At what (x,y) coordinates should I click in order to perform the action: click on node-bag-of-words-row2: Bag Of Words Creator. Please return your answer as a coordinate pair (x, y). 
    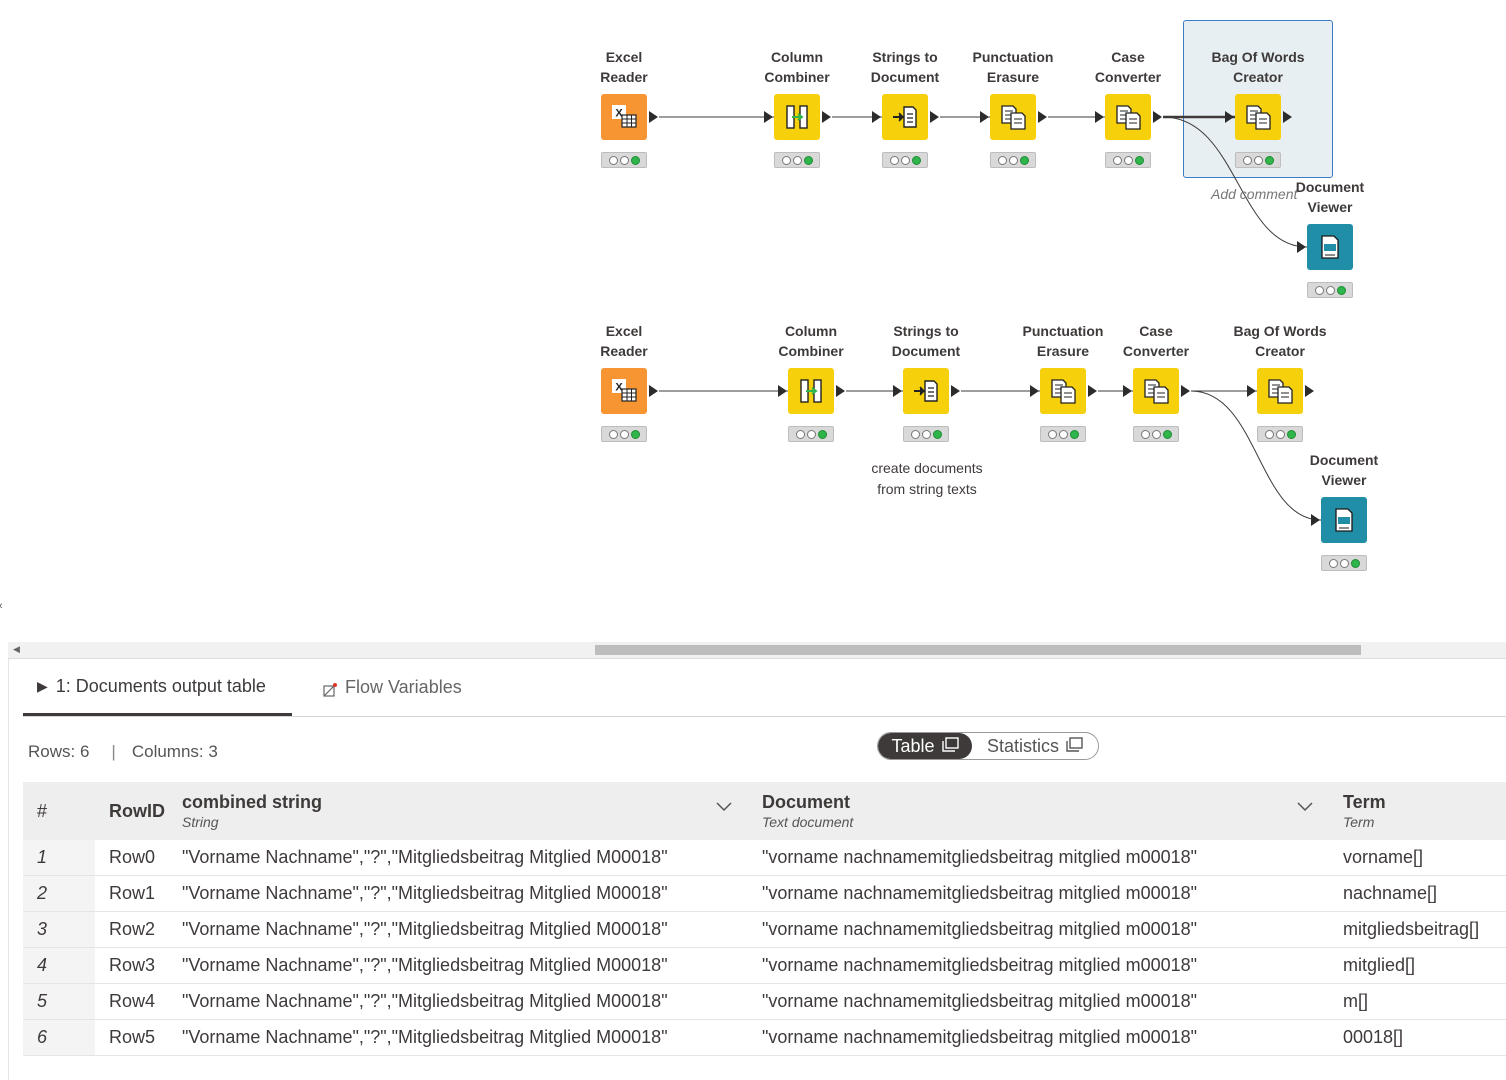
    Looking at the image, I should click on (1280, 382).